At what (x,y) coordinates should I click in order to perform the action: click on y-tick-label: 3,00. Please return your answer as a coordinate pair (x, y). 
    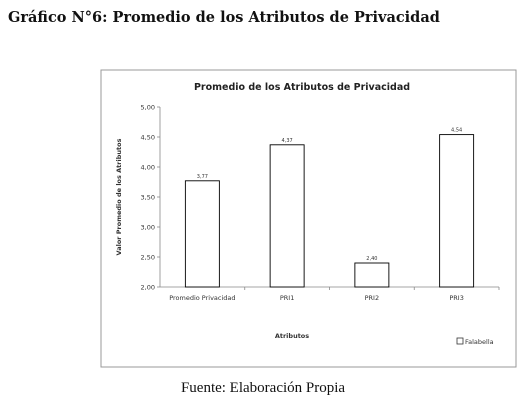
    Looking at the image, I should click on (148, 227).